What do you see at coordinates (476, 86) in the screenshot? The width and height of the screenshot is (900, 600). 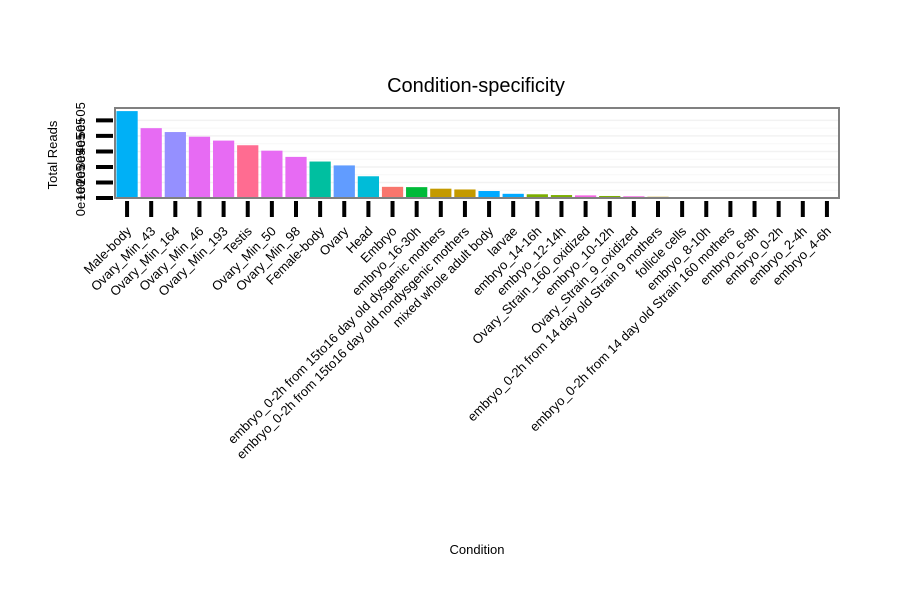 I see `chart-title: Condition-specificity` at bounding box center [476, 86].